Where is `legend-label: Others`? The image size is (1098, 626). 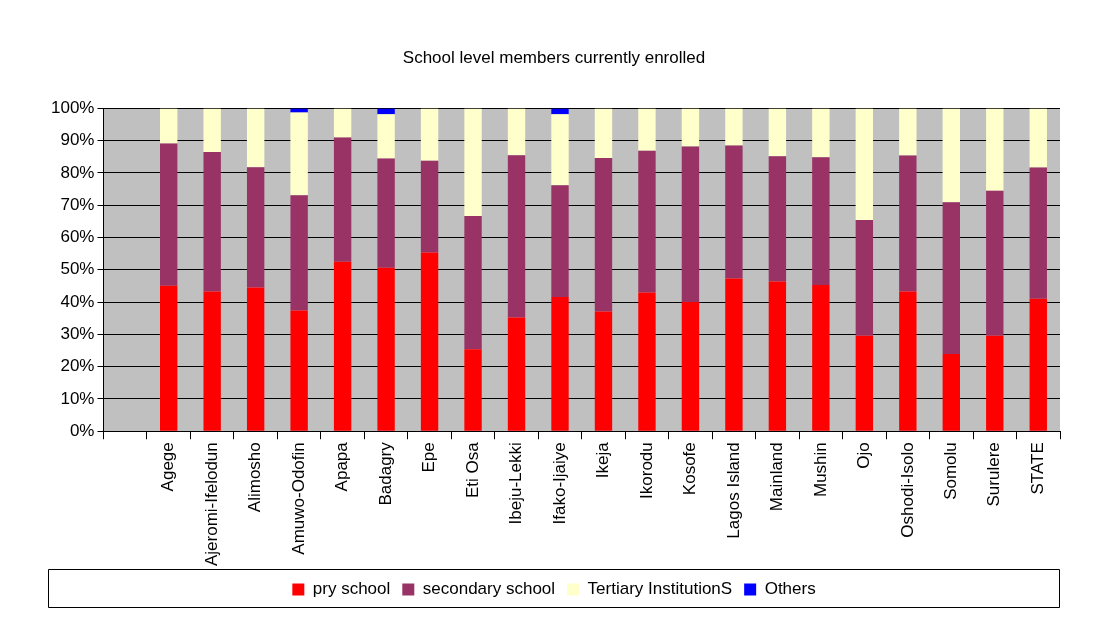
legend-label: Others is located at coordinates (790, 589).